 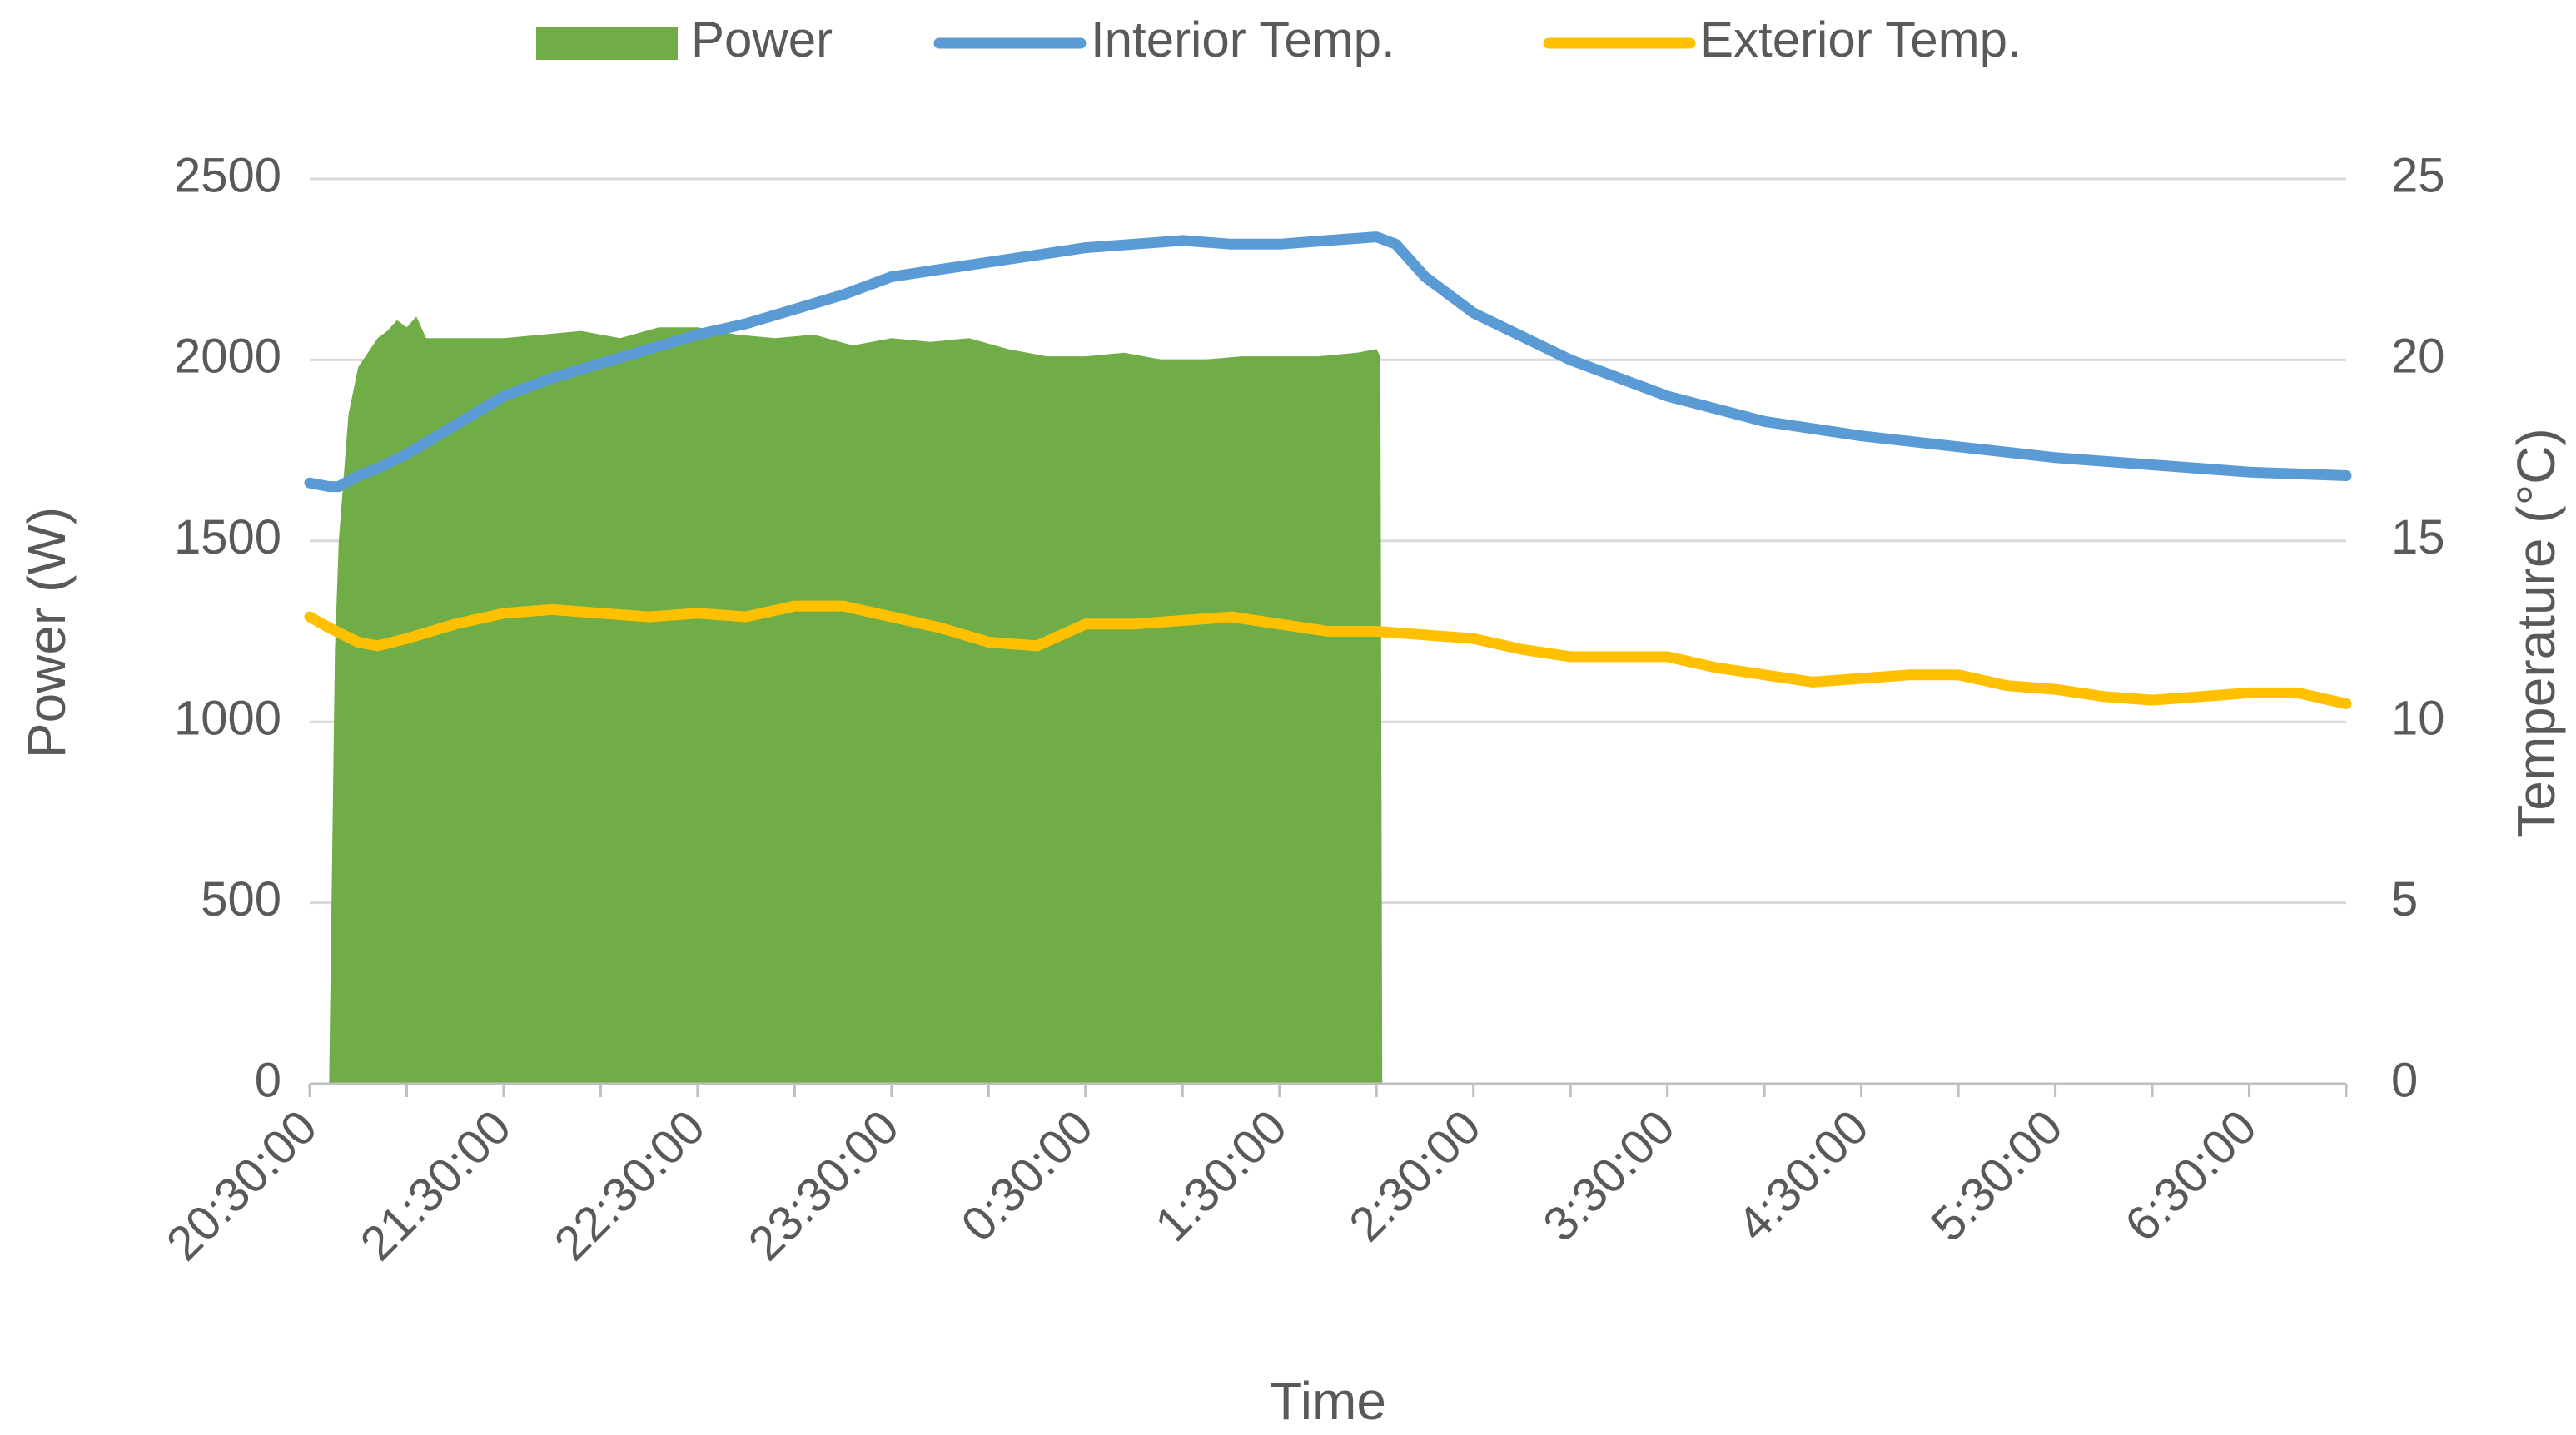 What do you see at coordinates (1328, 1090) in the screenshot?
I see `x-axis-ticks` at bounding box center [1328, 1090].